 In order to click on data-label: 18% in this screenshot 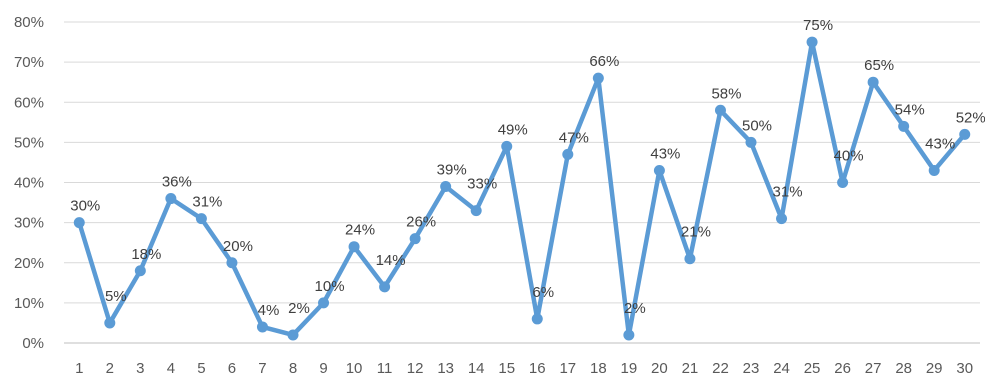, I will do `click(146, 254)`.